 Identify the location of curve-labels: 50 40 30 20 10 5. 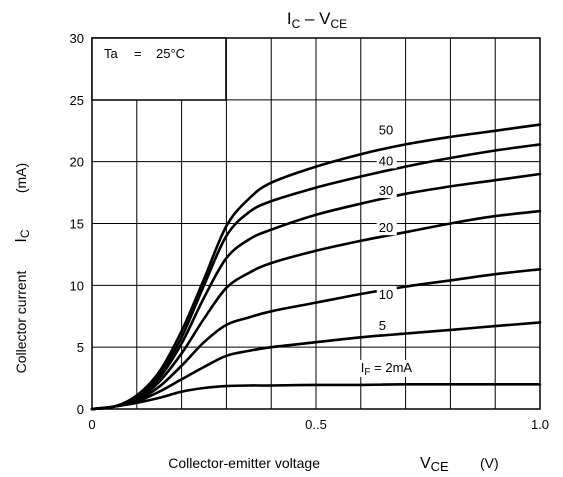
(386, 227).